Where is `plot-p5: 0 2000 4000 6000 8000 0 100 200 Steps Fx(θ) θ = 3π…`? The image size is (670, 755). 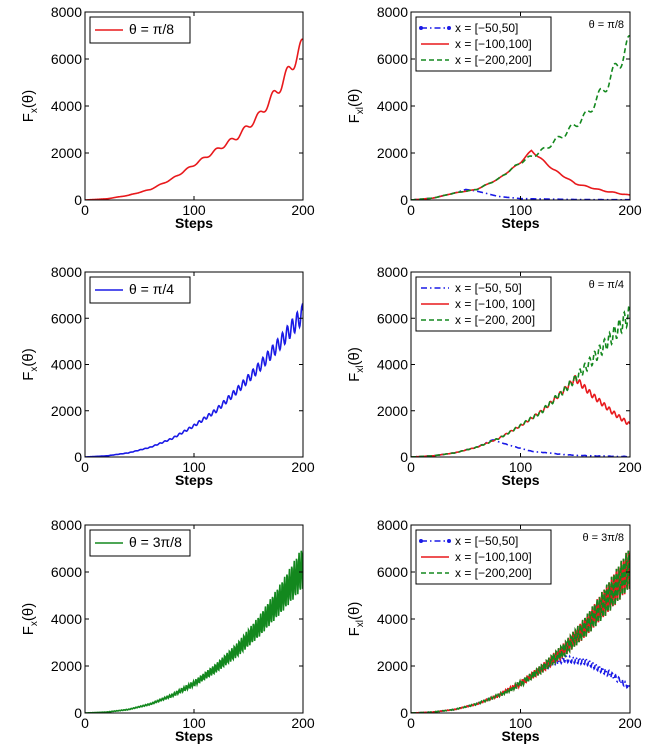 plot-p5: 0 2000 4000 6000 8000 0 100 200 Steps Fx(θ) θ = 3π… is located at coordinates (167, 630).